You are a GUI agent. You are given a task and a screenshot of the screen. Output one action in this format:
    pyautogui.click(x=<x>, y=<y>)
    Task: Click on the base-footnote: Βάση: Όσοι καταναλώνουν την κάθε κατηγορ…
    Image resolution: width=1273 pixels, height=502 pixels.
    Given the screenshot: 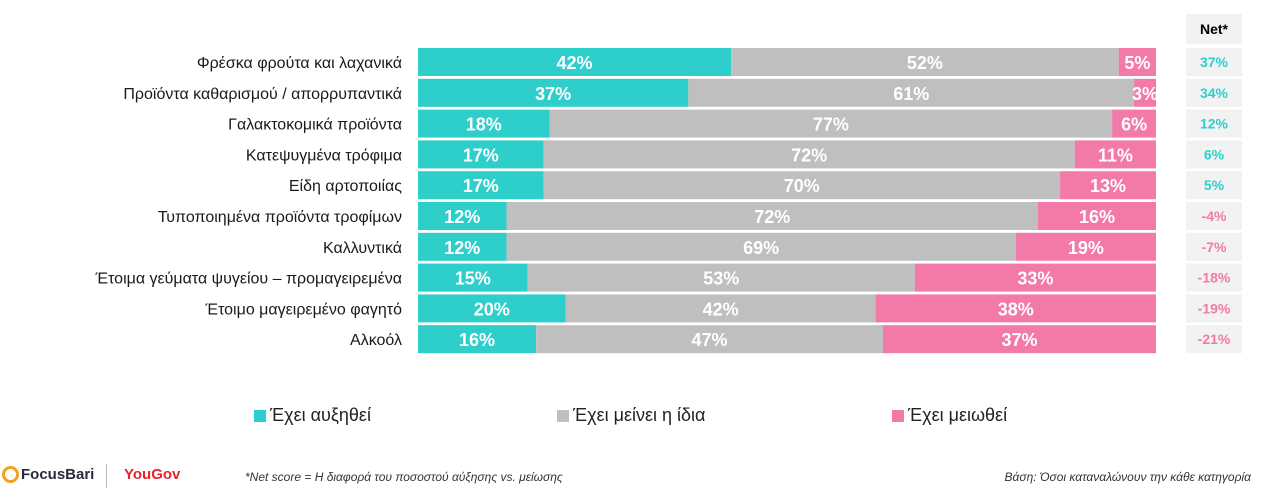 What is the action you would take?
    pyautogui.click(x=1127, y=477)
    